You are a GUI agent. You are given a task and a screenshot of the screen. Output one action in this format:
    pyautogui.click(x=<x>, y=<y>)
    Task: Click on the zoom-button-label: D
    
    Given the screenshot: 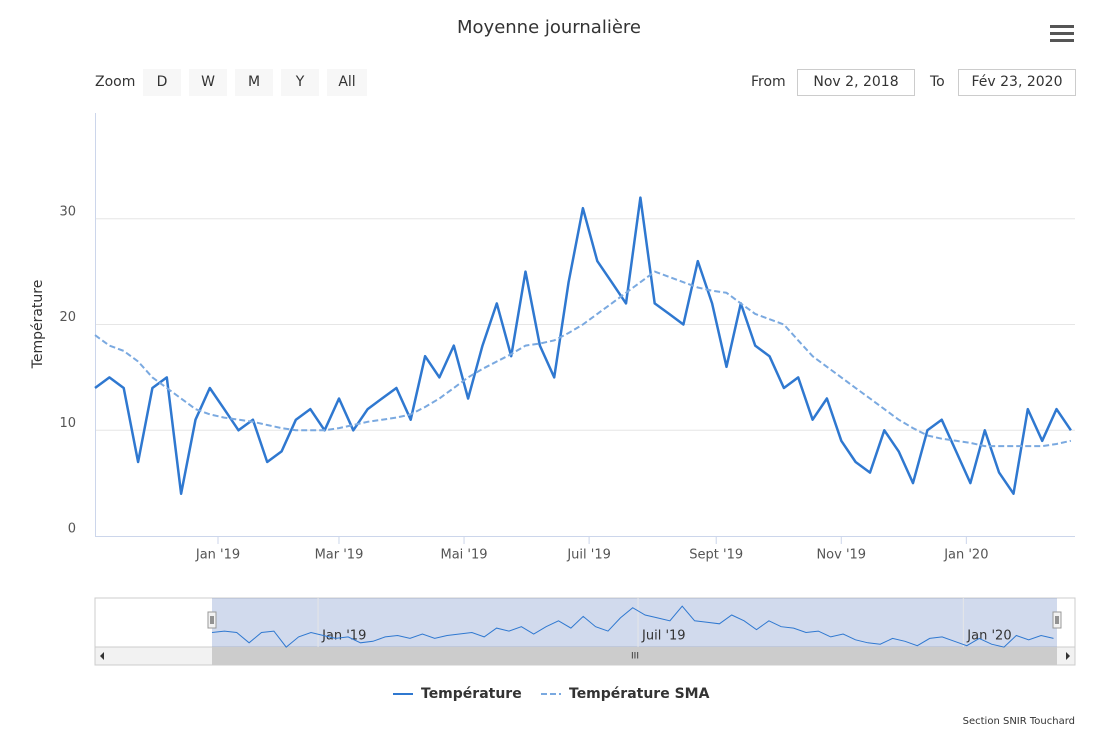 What is the action you would take?
    pyautogui.click(x=162, y=82)
    